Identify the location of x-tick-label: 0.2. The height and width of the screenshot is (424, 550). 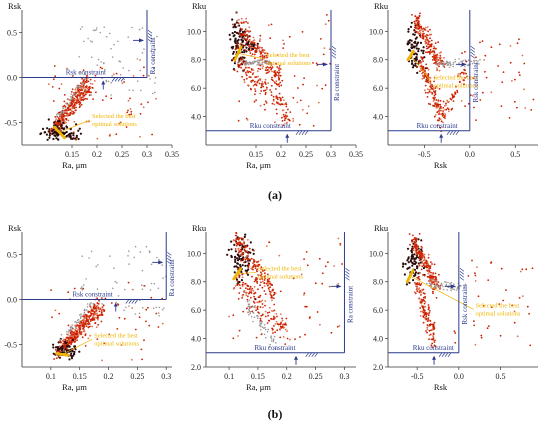
(281, 154).